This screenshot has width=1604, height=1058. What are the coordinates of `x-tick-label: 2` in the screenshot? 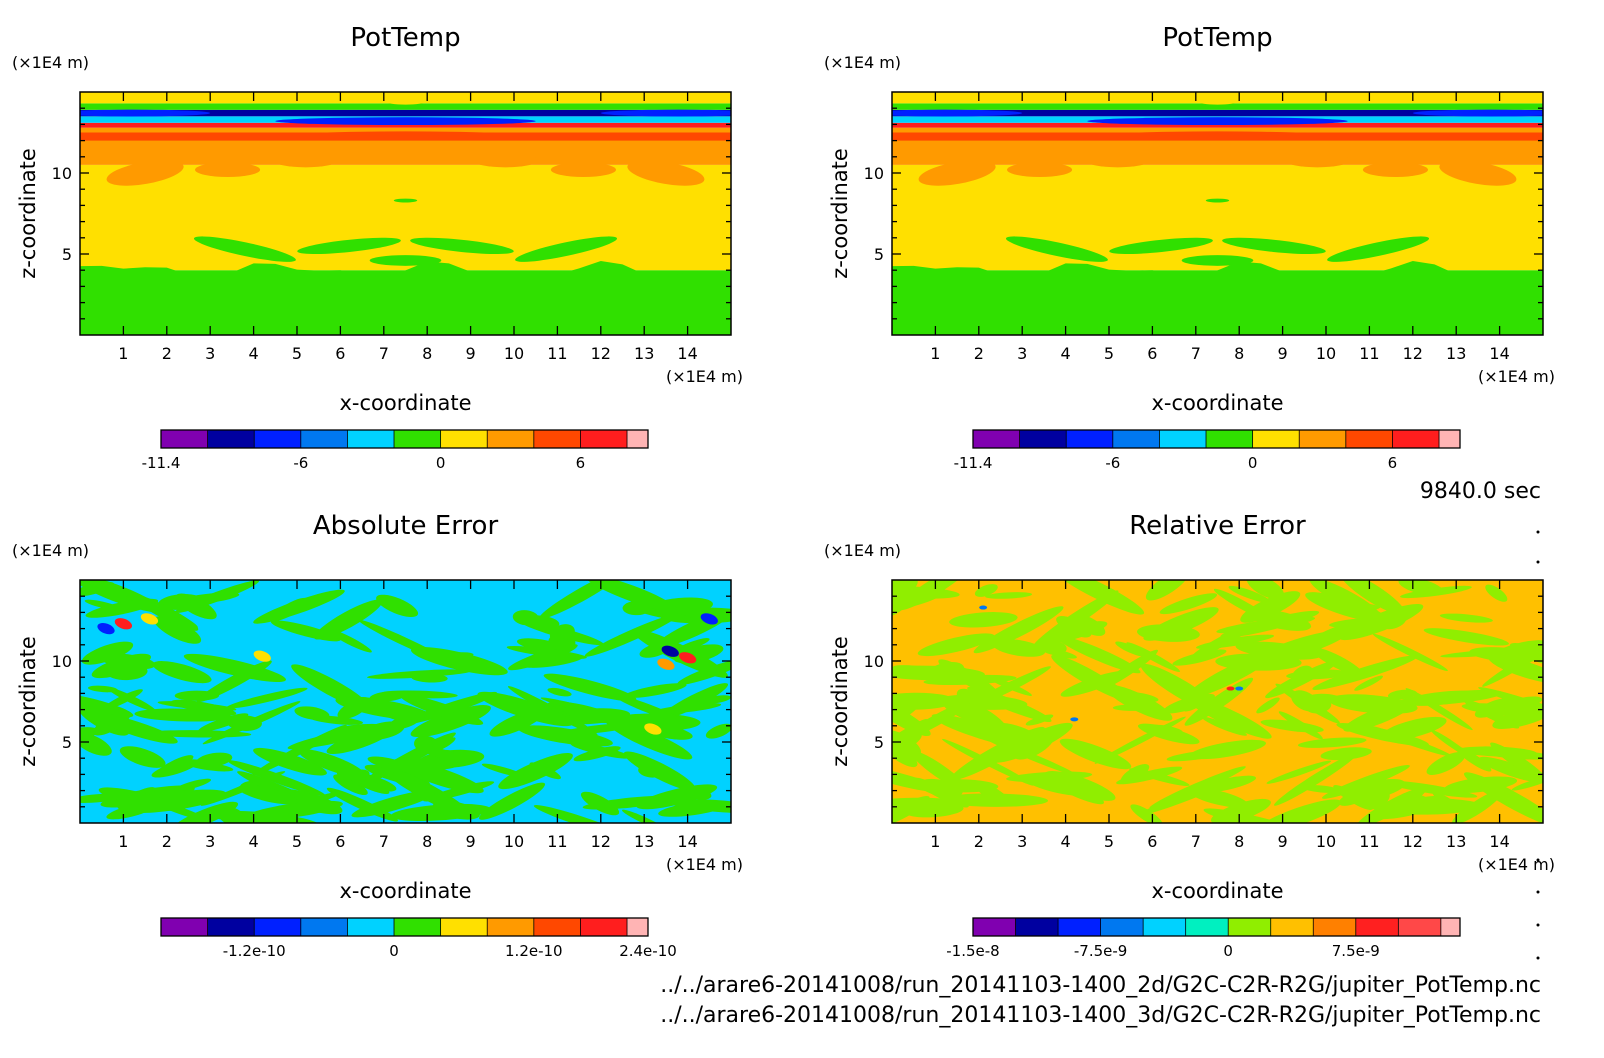 It's located at (167, 841).